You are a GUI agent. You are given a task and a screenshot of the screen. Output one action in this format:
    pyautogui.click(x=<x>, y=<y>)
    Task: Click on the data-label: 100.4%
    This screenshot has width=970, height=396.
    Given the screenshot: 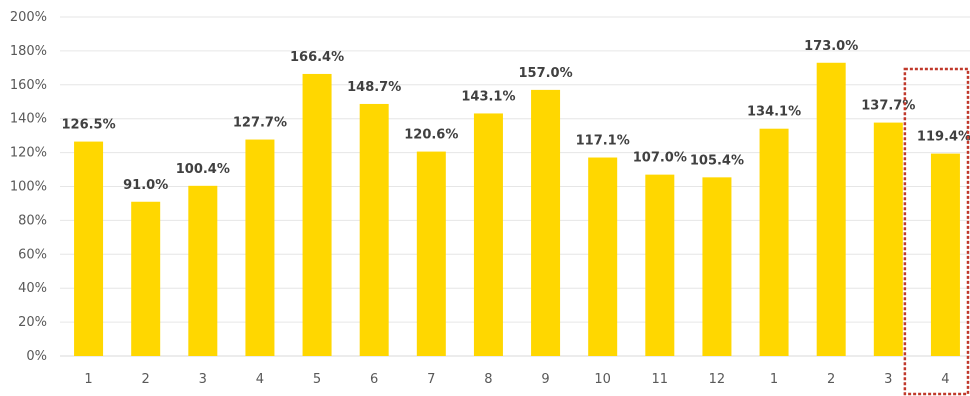 What is the action you would take?
    pyautogui.click(x=203, y=169)
    